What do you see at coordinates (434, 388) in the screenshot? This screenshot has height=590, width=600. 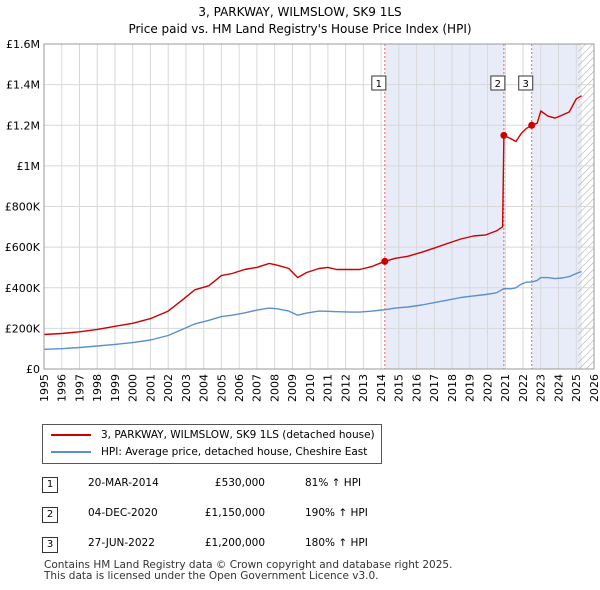 I see `x-tick-label: 2017` at bounding box center [434, 388].